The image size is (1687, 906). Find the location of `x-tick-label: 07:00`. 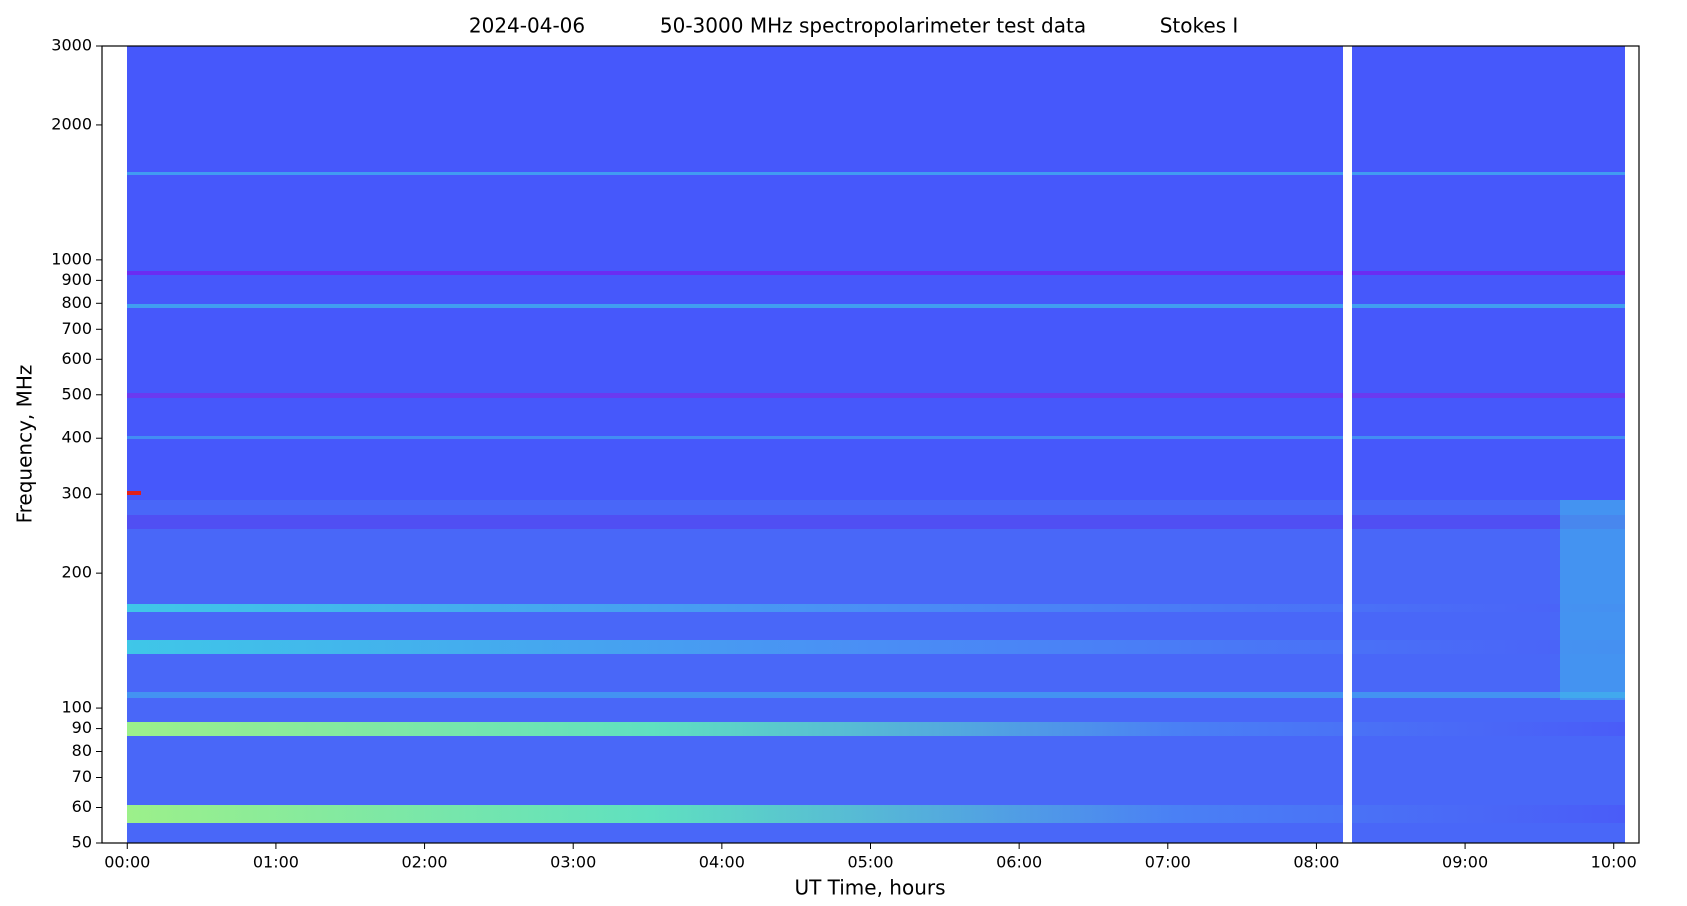

x-tick-label: 07:00 is located at coordinates (1168, 862).